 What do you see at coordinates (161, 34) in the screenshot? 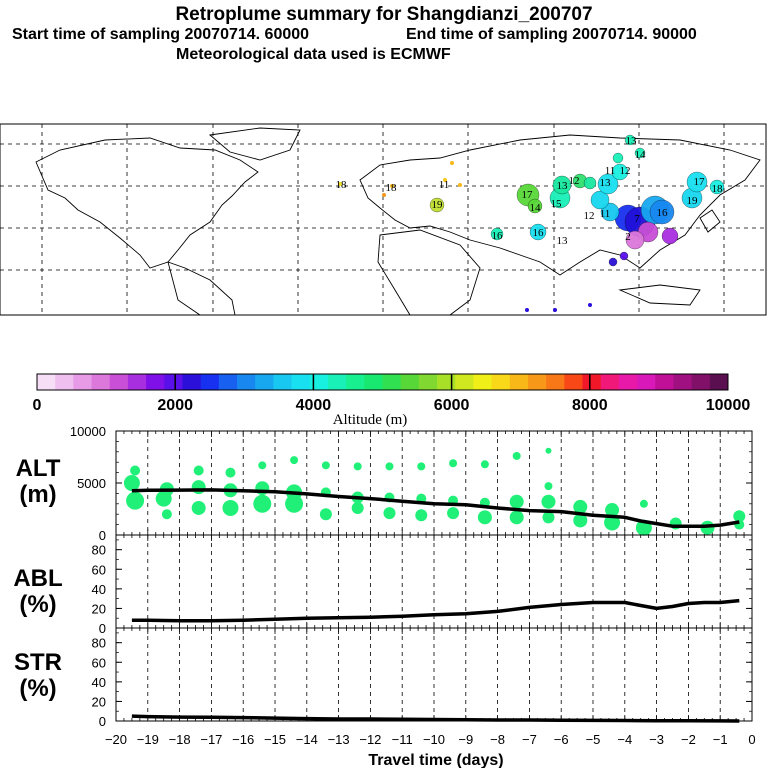
I see `start-time-label: Start time of sampling 20070714. 60000` at bounding box center [161, 34].